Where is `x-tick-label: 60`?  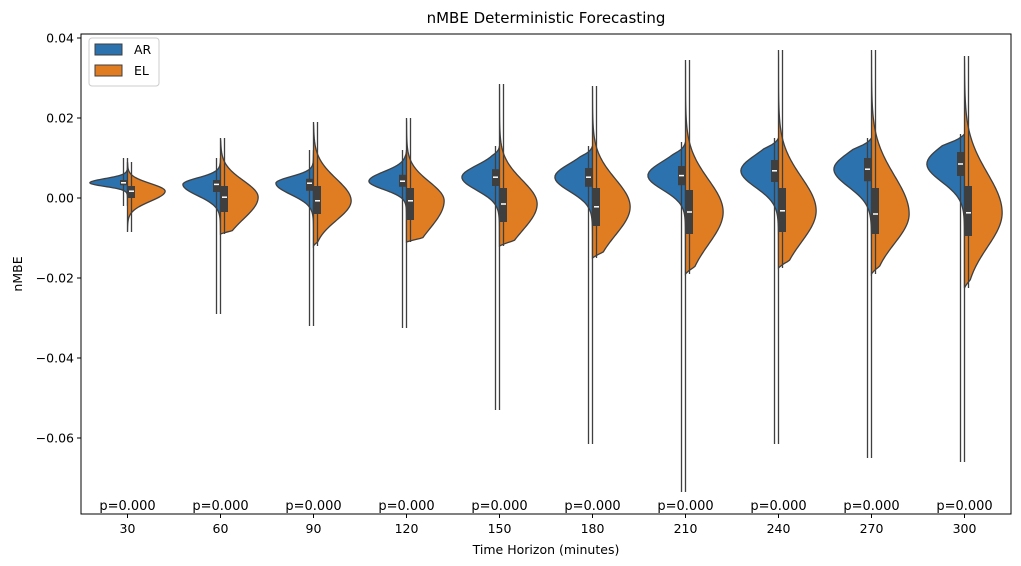
x-tick-label: 60 is located at coordinates (221, 528).